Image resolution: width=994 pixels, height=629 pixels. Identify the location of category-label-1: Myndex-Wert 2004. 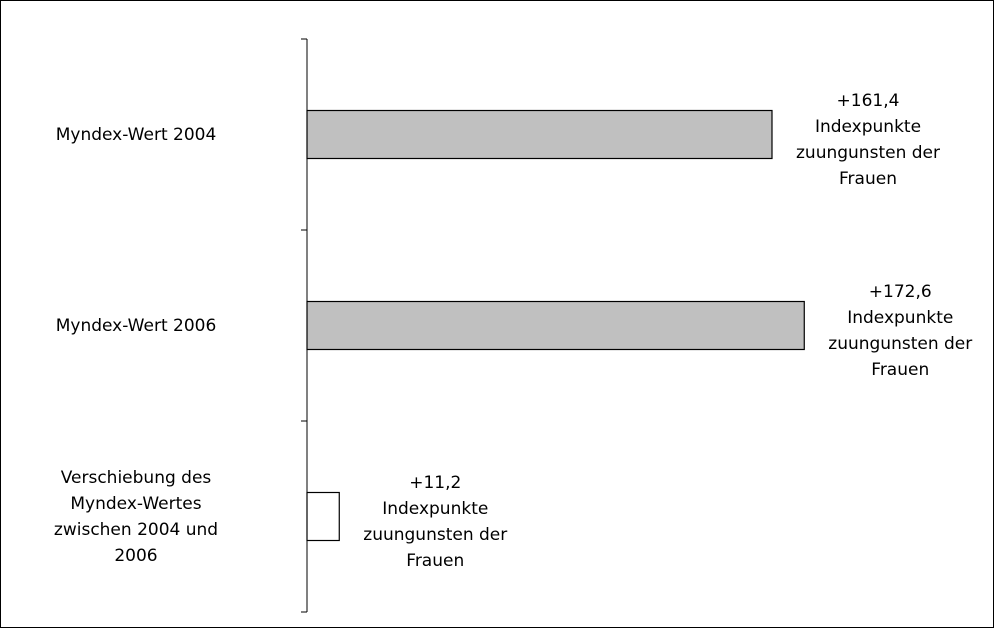
(136, 135).